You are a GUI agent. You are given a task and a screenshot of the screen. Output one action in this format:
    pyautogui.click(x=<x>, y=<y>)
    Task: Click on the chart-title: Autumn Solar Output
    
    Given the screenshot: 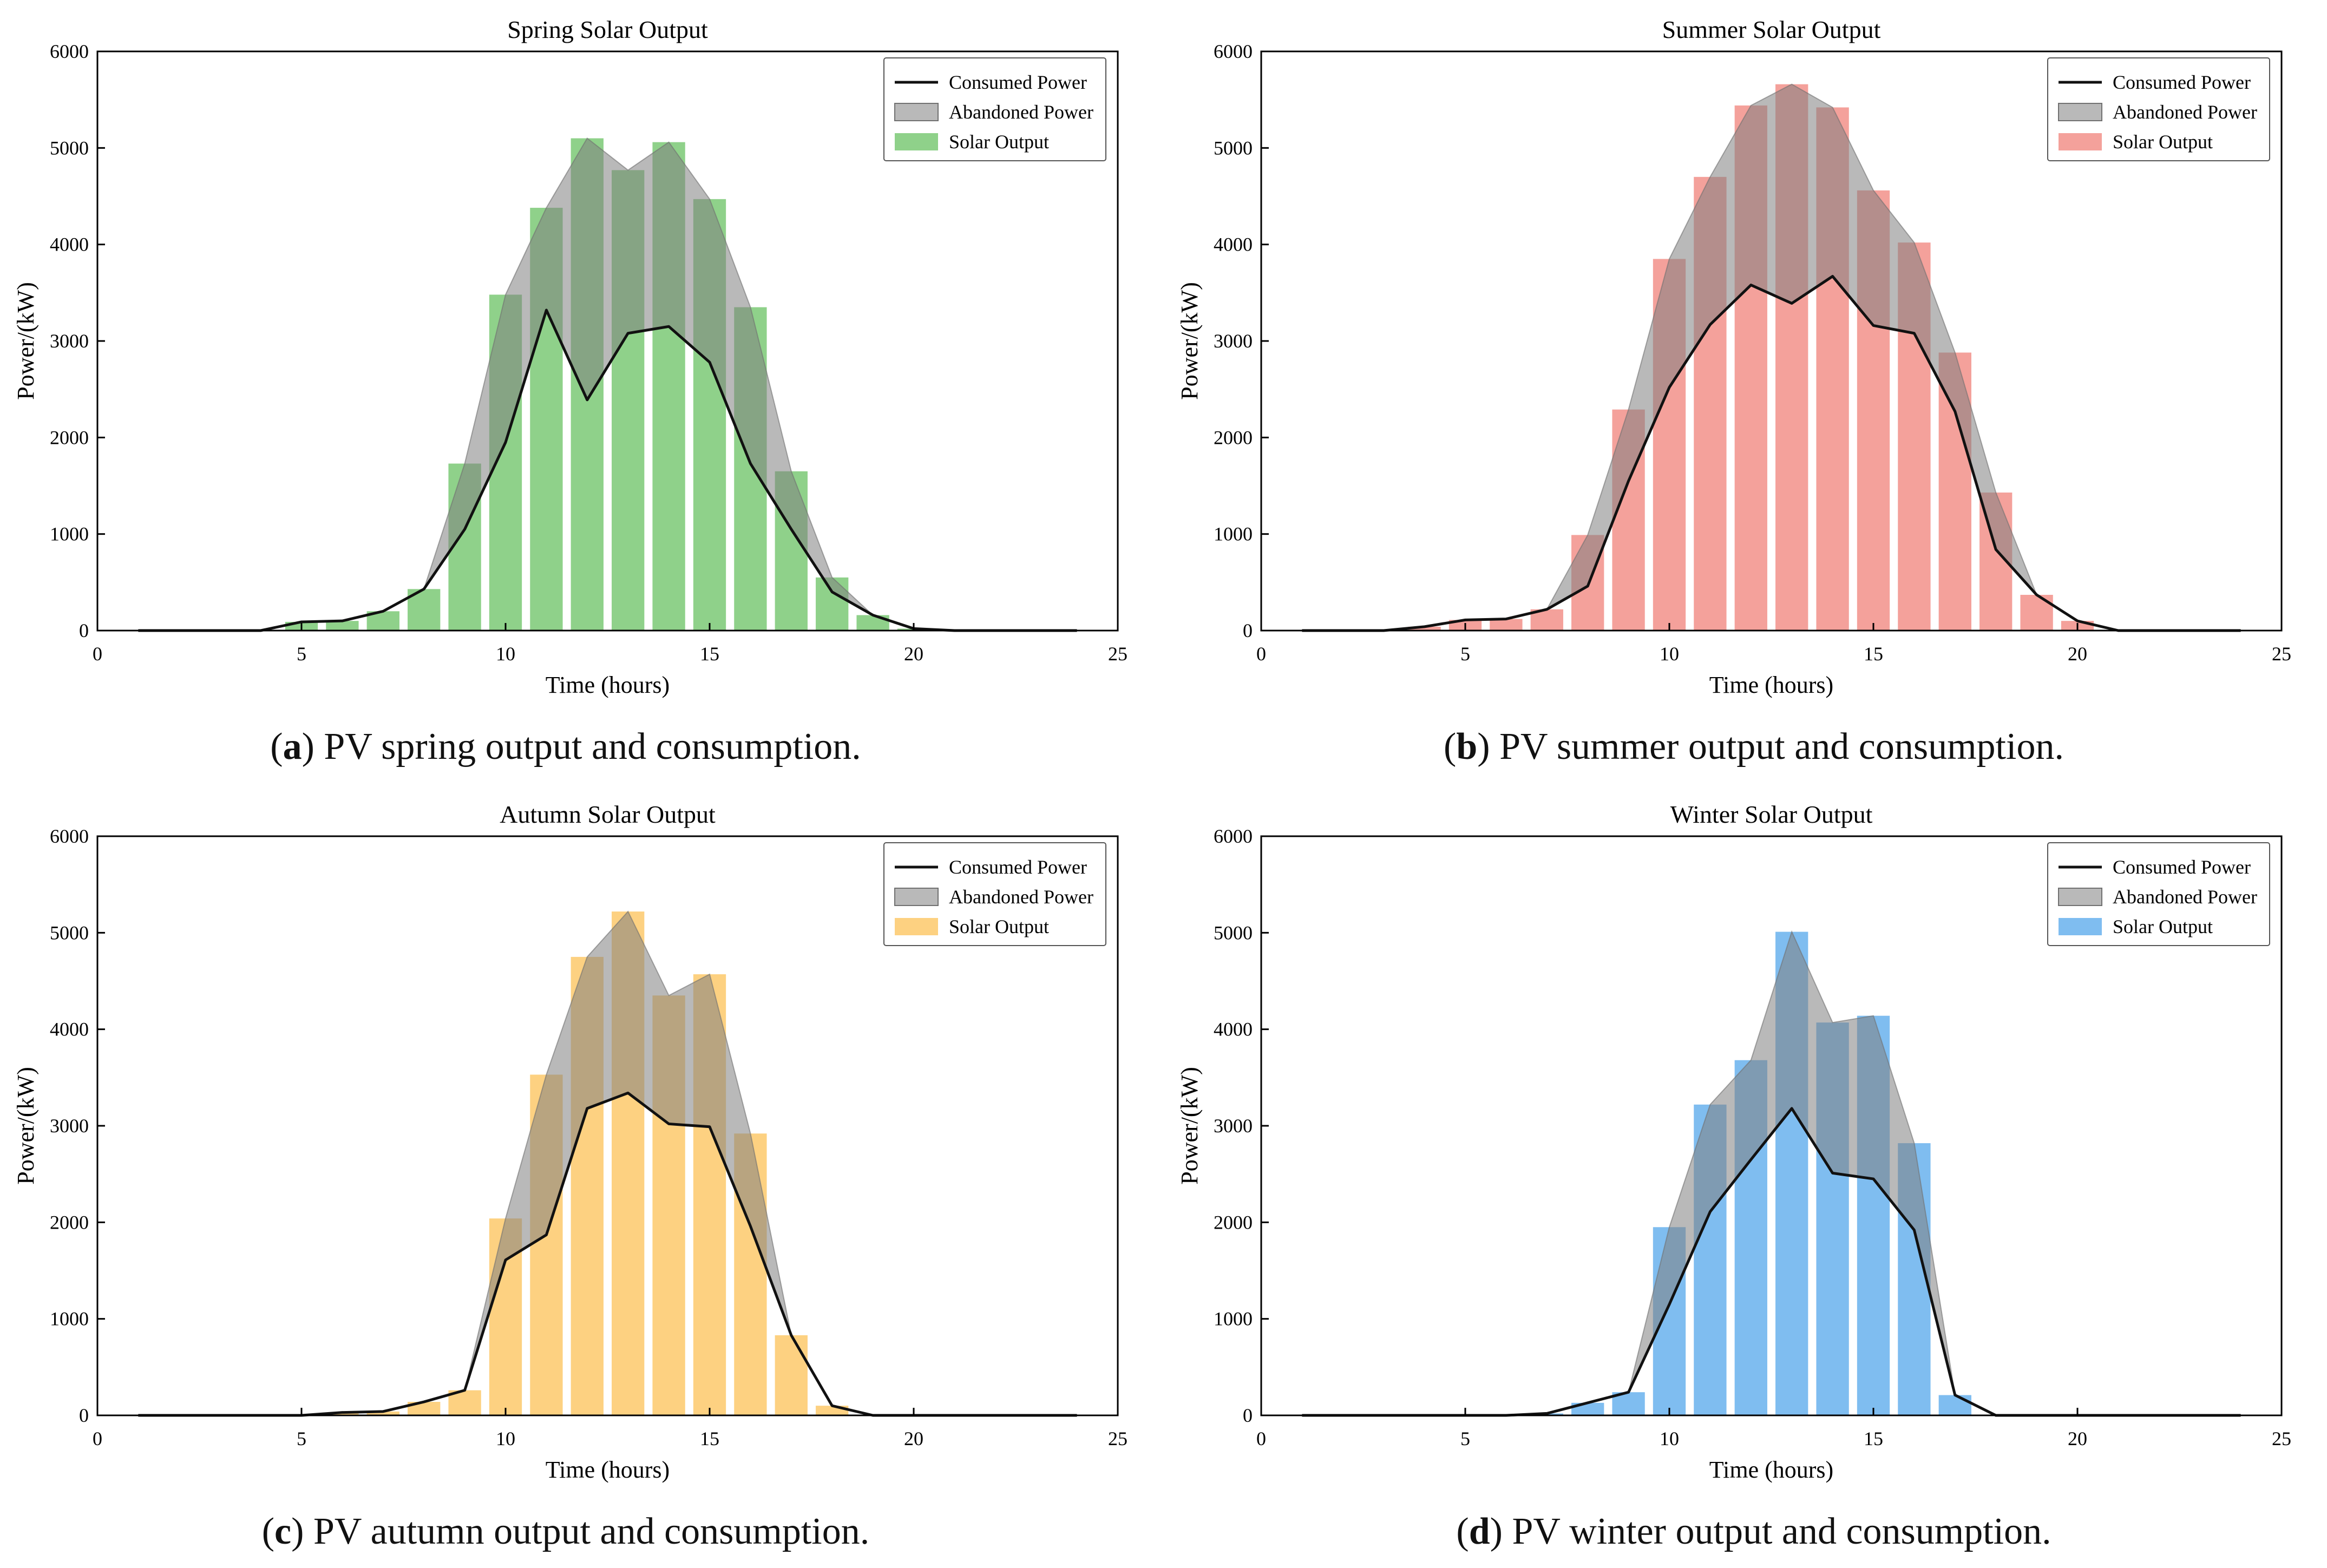 What is the action you would take?
    pyautogui.click(x=608, y=814)
    